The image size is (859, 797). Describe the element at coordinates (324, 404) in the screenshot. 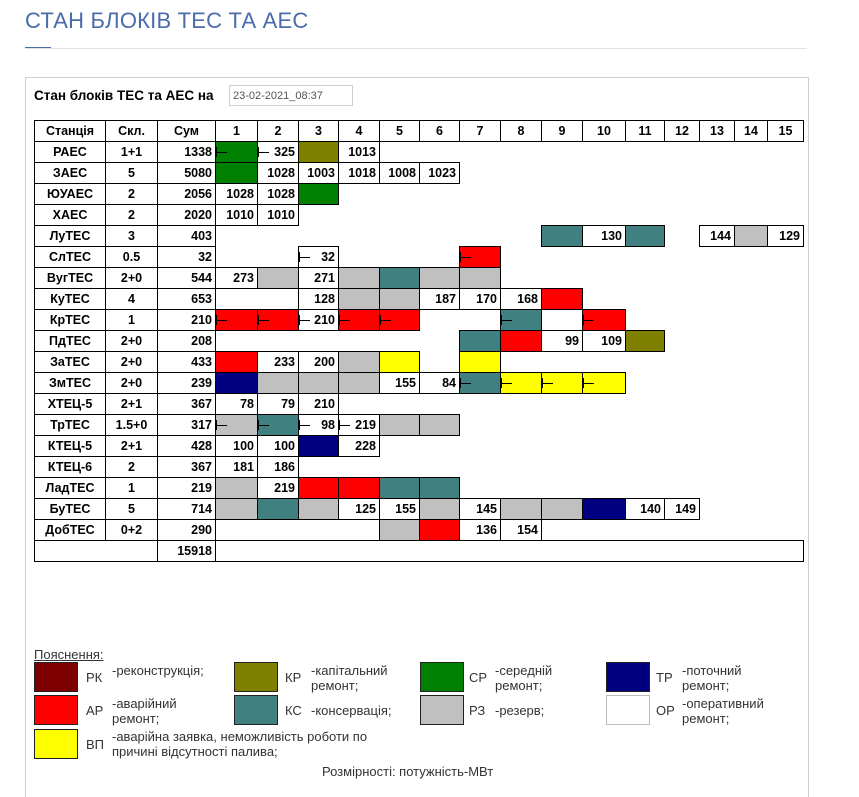

I see `unit-power-value: 210` at that location.